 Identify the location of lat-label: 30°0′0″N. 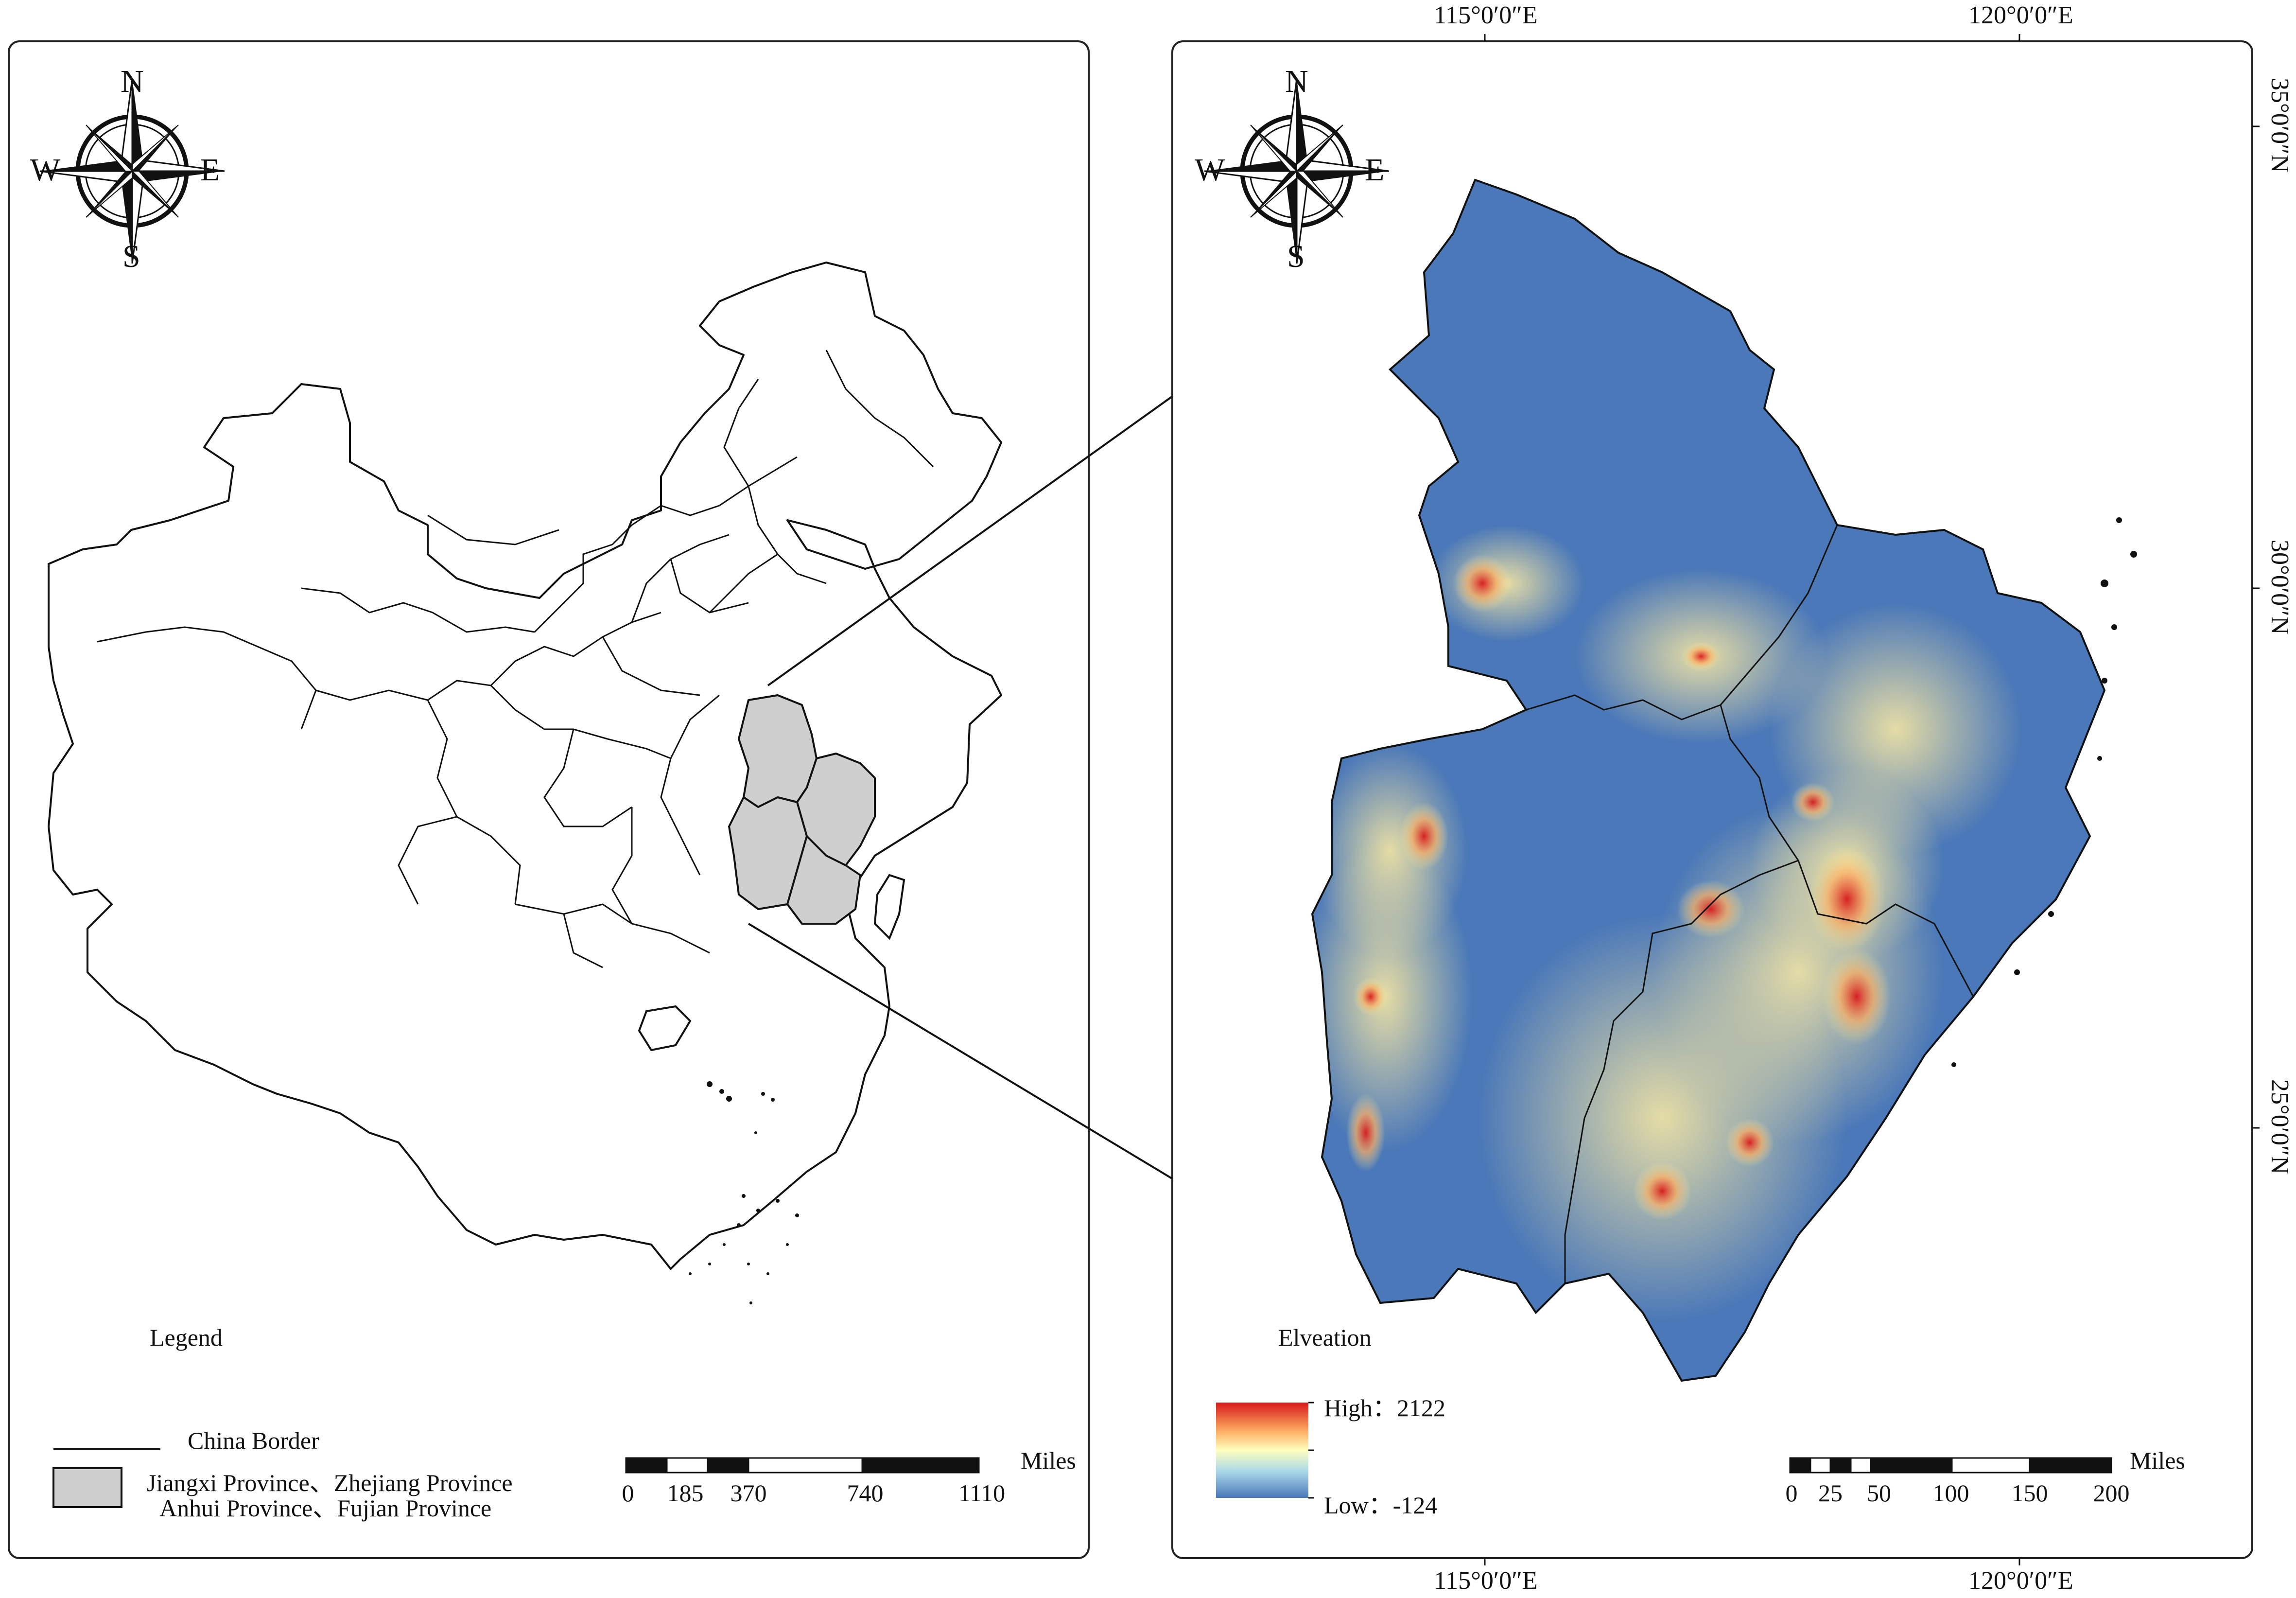
(2280, 587).